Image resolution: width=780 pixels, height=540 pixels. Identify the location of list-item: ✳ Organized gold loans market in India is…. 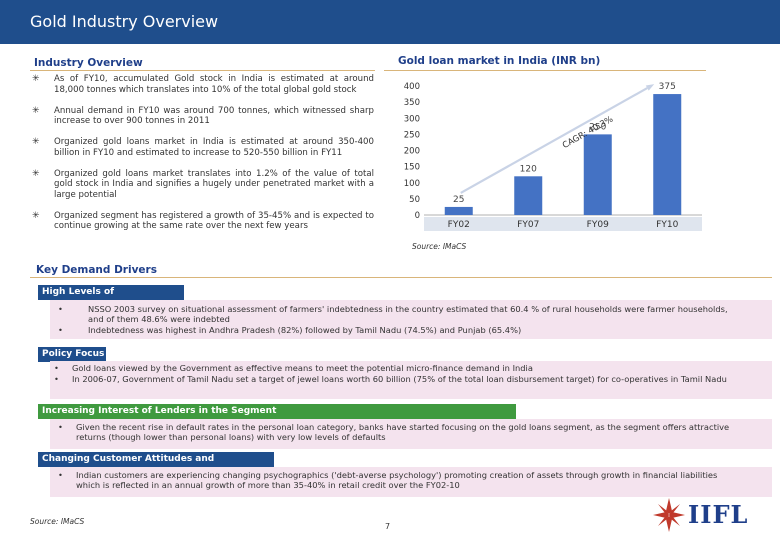
(203, 147).